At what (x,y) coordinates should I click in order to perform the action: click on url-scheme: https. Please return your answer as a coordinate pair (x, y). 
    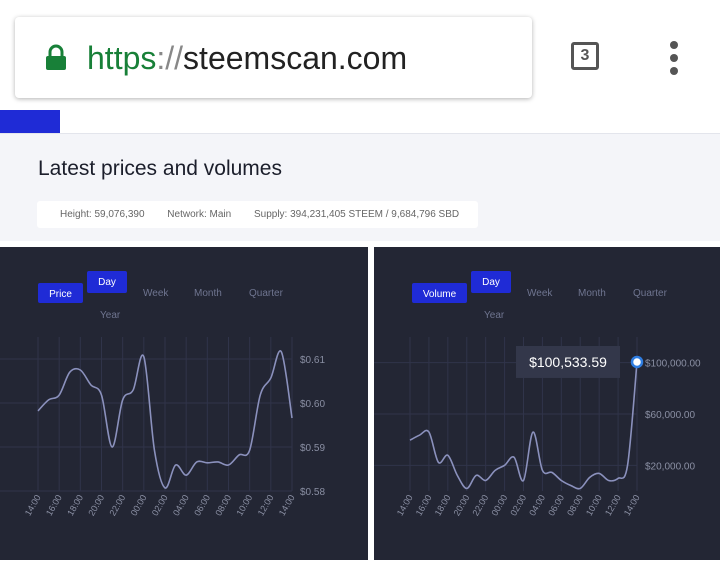
    Looking at the image, I should click on (122, 58).